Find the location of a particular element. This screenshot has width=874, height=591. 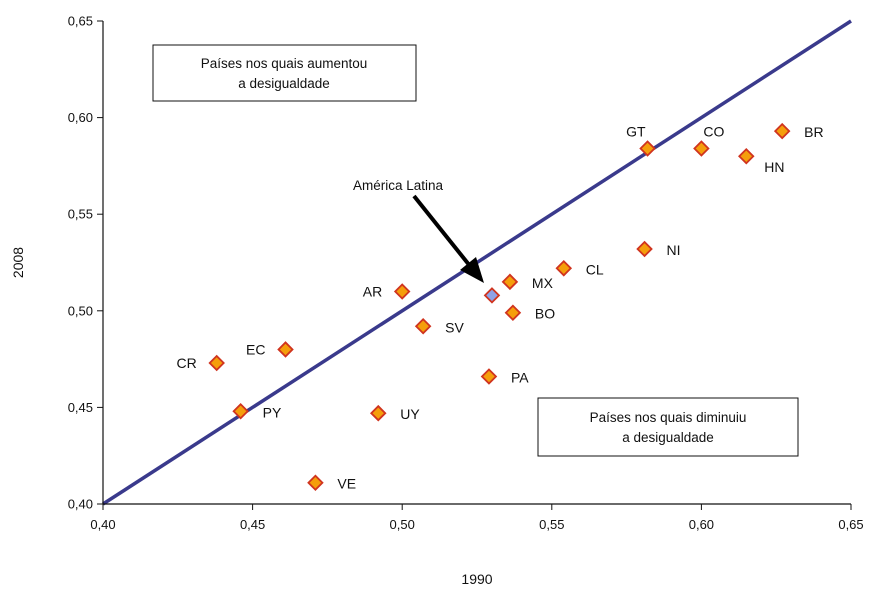

data-point-ar is located at coordinates (402, 291).